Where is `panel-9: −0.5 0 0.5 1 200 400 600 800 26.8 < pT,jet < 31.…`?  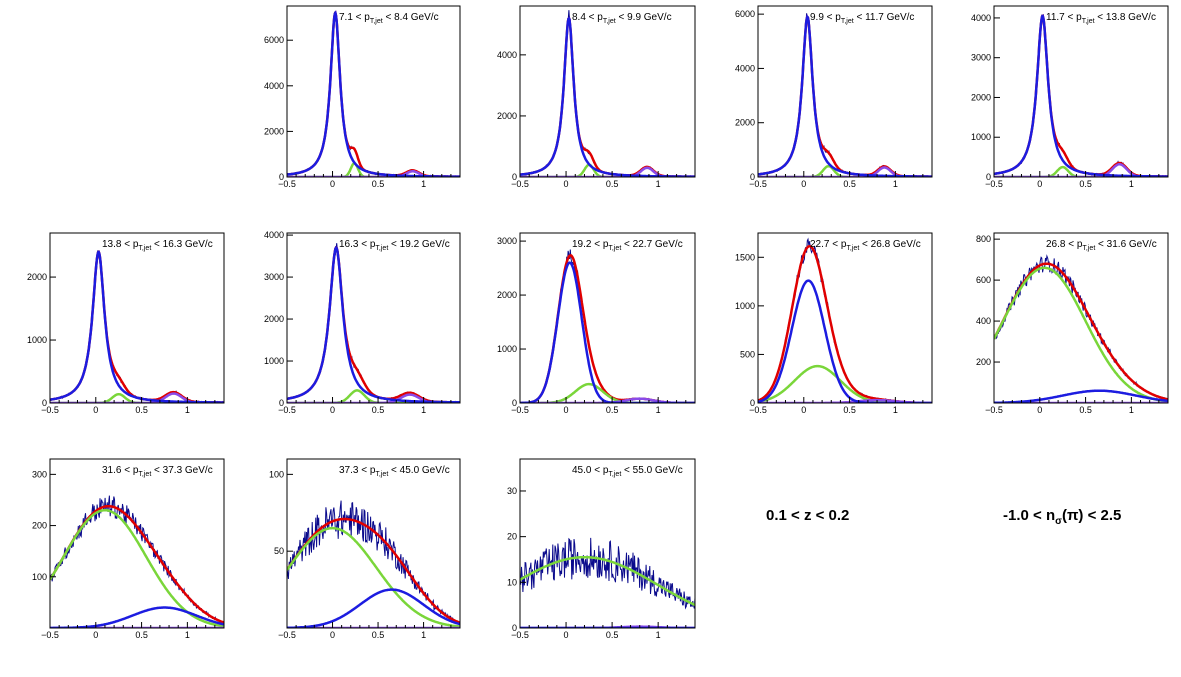 panel-9: −0.5 0 0.5 1 200 400 600 800 26.8 < pT,jet < 31.… is located at coordinates (1072, 323).